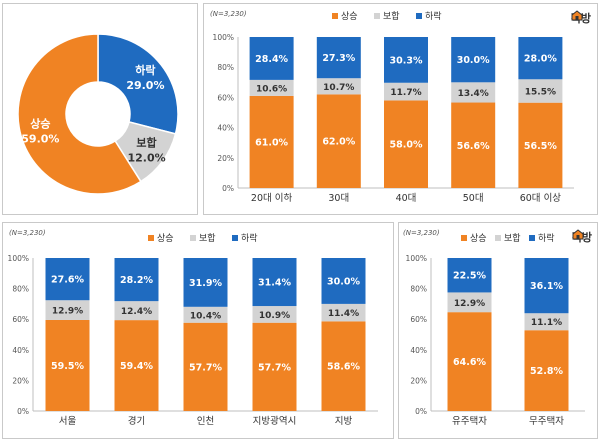 The image size is (600, 442). I want to click on x-category-label: 20대 이하, so click(272, 198).